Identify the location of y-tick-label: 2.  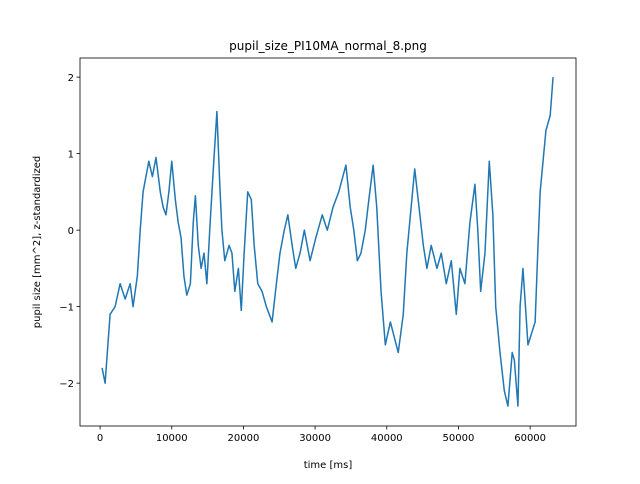
(71, 78).